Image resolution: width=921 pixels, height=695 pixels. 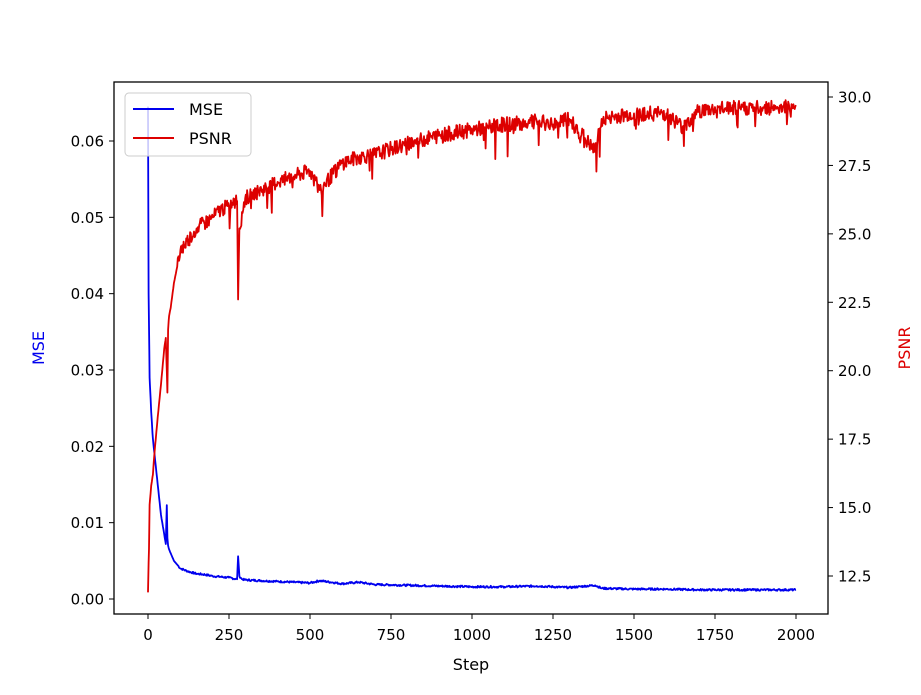 What do you see at coordinates (849, 337) in the screenshot?
I see `y-axis-right: 12.5 15.0 17.5 20.0 22.5 25.0 27.5 30.0` at bounding box center [849, 337].